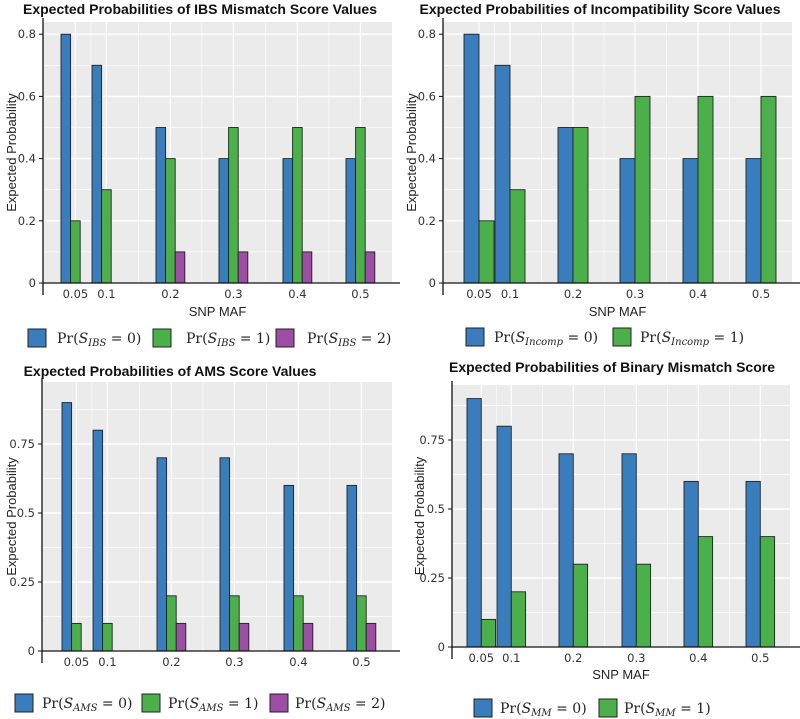  I want to click on legend-label: Pr(SIncomp = 0), so click(546, 339).